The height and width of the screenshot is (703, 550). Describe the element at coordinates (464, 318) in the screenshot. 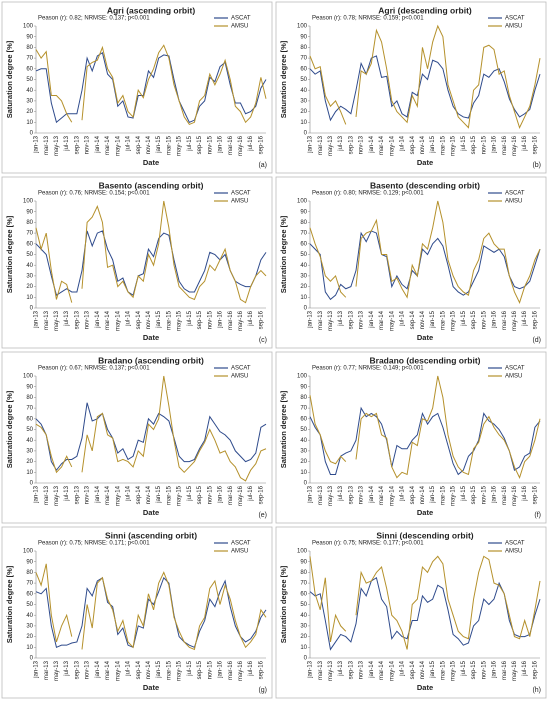

I see `x-tick-label: jul-15` at that location.